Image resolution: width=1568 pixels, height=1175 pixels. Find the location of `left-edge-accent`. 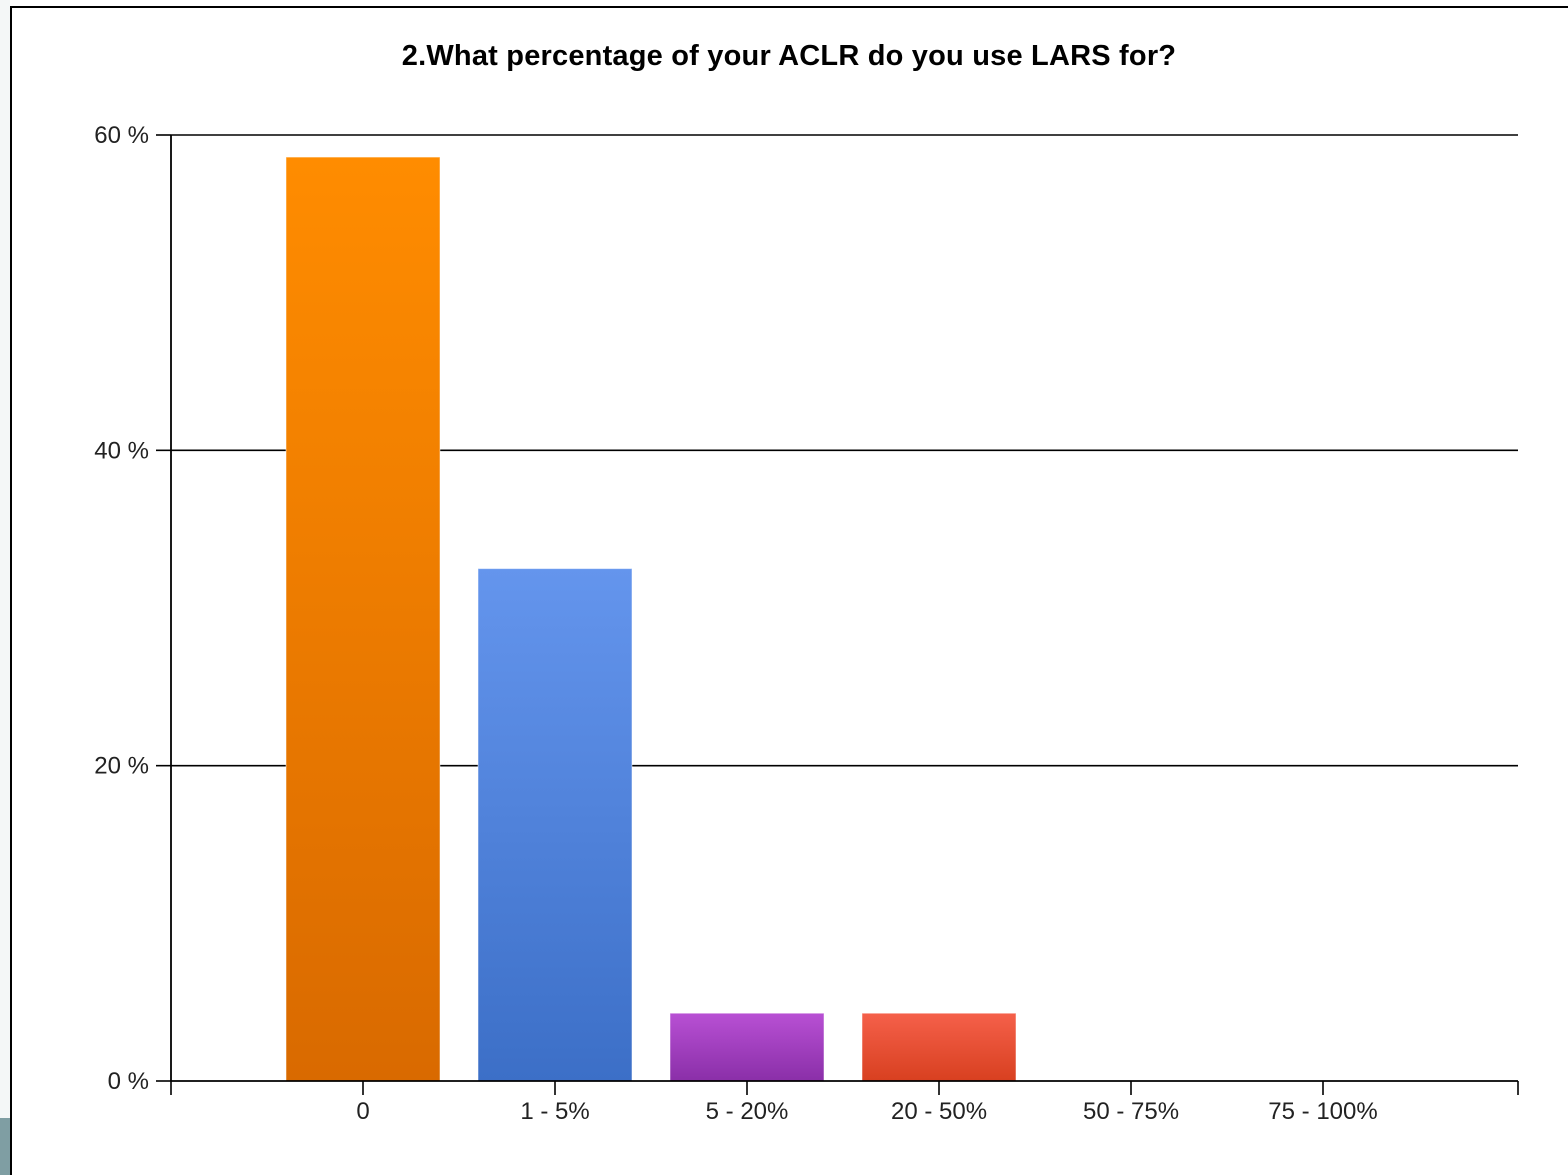

left-edge-accent is located at coordinates (5, 1146).